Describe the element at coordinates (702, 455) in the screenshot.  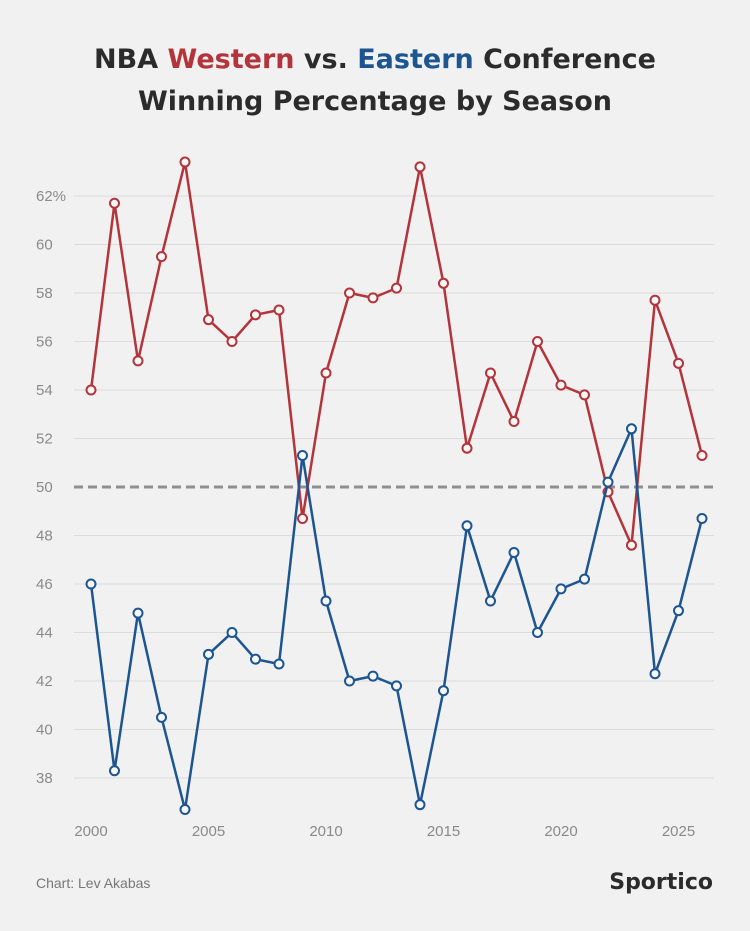
I see `data-point-western-2026` at that location.